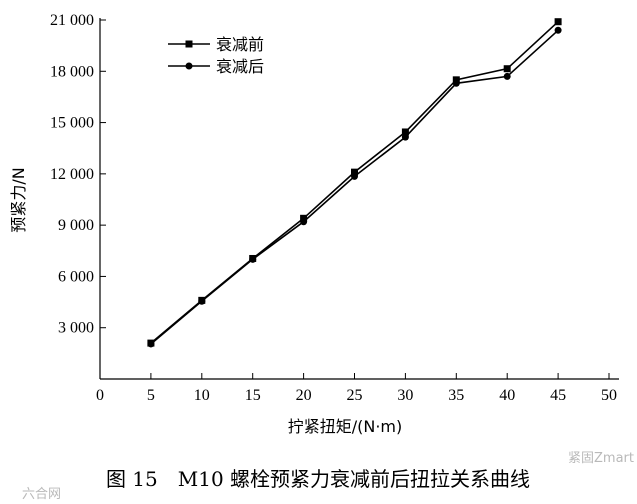 This screenshot has height=504, width=637. Describe the element at coordinates (41, 494) in the screenshot. I see `watermark-left: 六合网` at that location.